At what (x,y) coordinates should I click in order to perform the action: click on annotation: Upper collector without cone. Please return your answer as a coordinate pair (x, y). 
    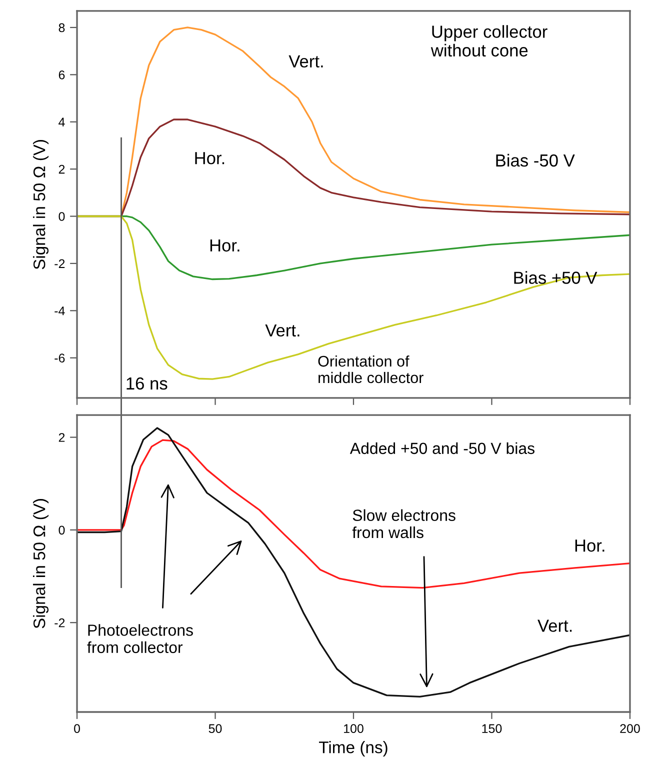
    Looking at the image, I should click on (489, 41).